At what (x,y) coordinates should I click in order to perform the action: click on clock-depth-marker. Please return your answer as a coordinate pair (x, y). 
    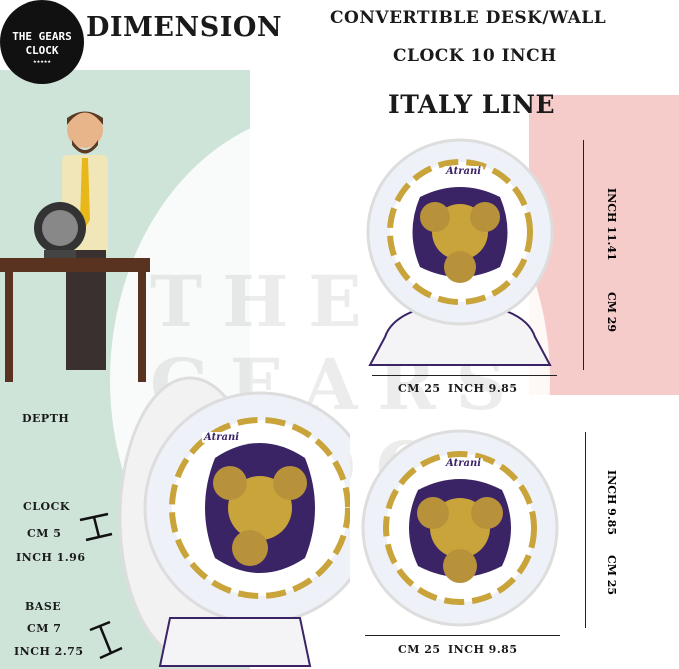
    Looking at the image, I should click on (96, 527).